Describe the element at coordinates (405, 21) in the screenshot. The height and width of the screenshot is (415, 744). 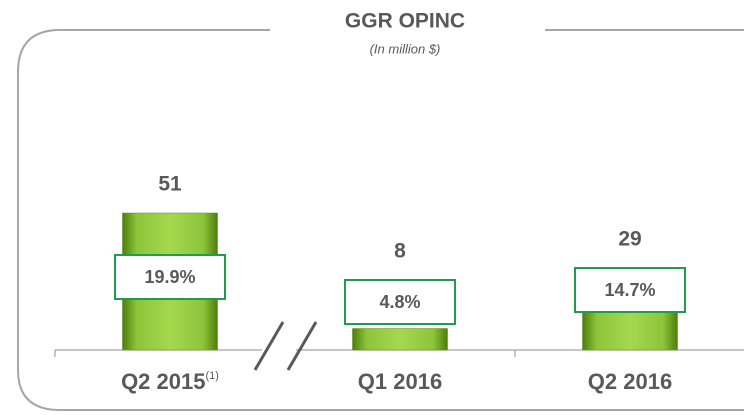
I see `chart-title: GGR OPINC` at that location.